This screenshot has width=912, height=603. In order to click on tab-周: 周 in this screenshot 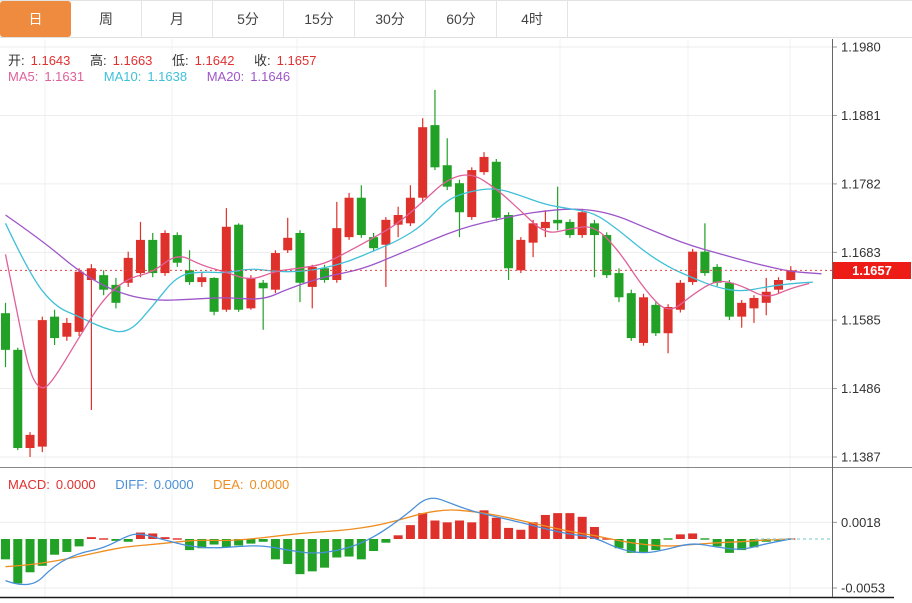, I will do `click(106, 19)`.